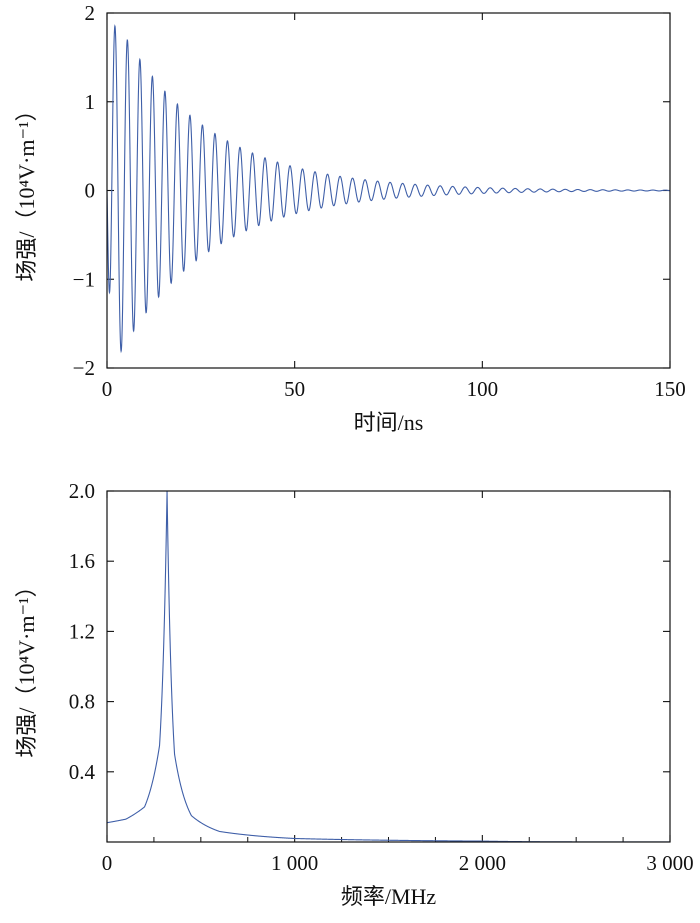 The image size is (700, 923). What do you see at coordinates (389, 896) in the screenshot?
I see `frequency-domain-x-axis-label: 频率/MHz` at bounding box center [389, 896].